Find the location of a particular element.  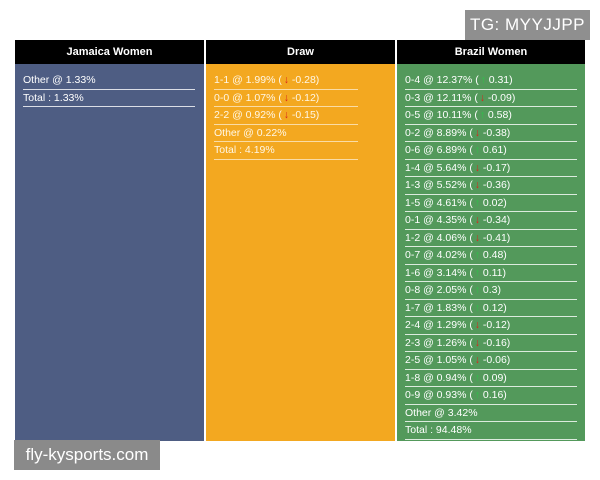

score-text: Other @ 1.33% is located at coordinates (59, 80).